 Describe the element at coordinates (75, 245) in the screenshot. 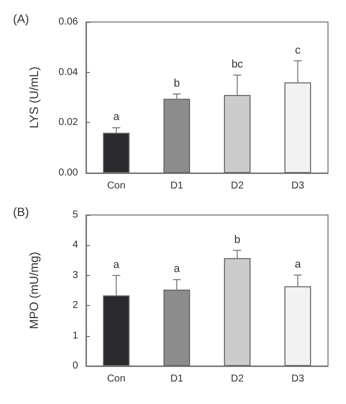

I see `y-tick-label: 4` at that location.